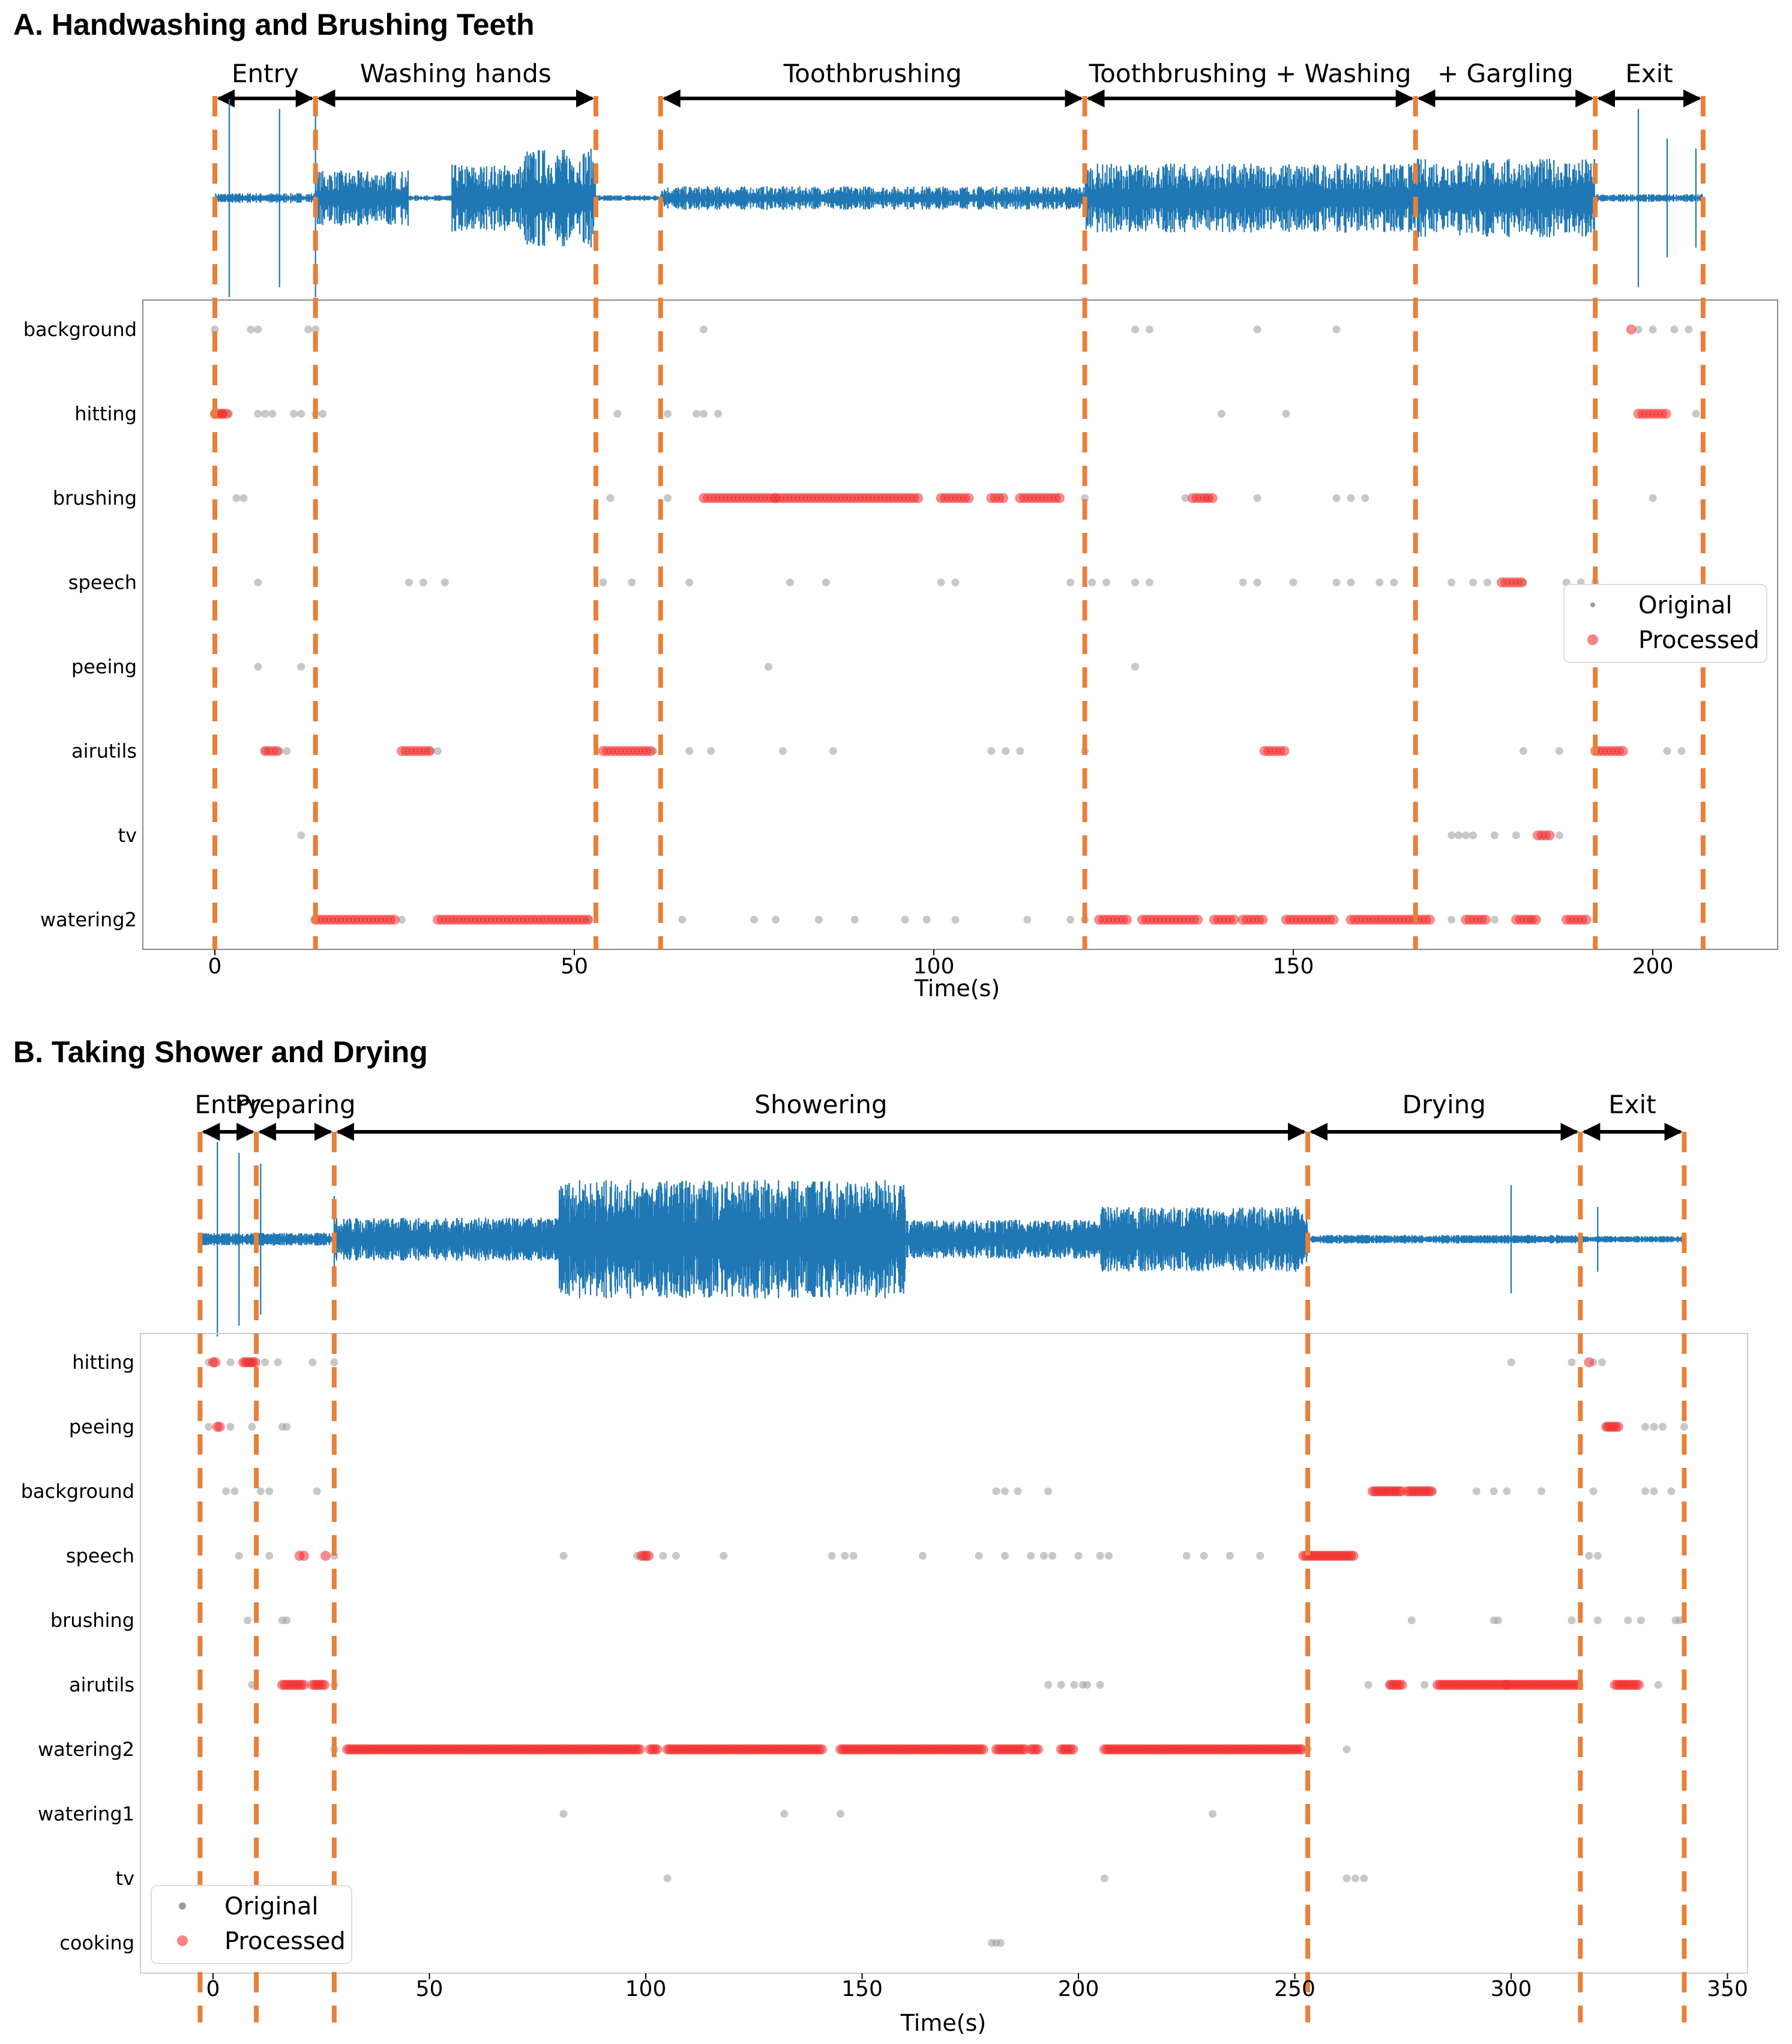  I want to click on segment-label: + Gargling, so click(1505, 73).